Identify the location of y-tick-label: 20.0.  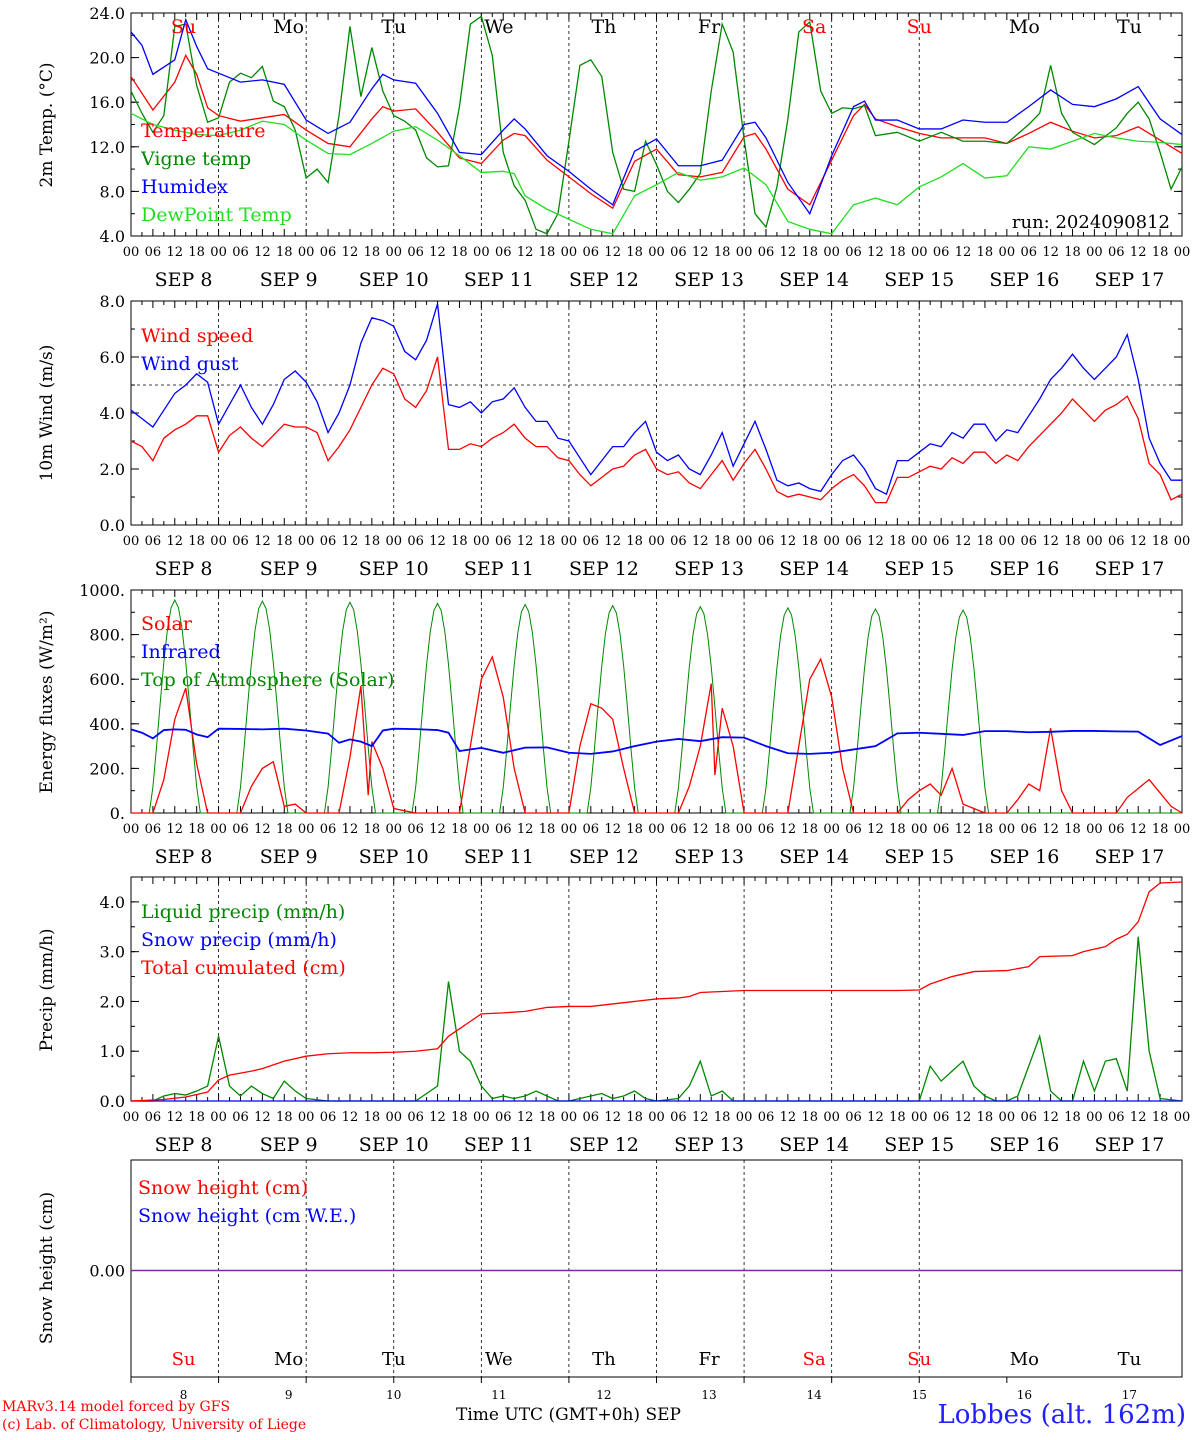
(107, 58).